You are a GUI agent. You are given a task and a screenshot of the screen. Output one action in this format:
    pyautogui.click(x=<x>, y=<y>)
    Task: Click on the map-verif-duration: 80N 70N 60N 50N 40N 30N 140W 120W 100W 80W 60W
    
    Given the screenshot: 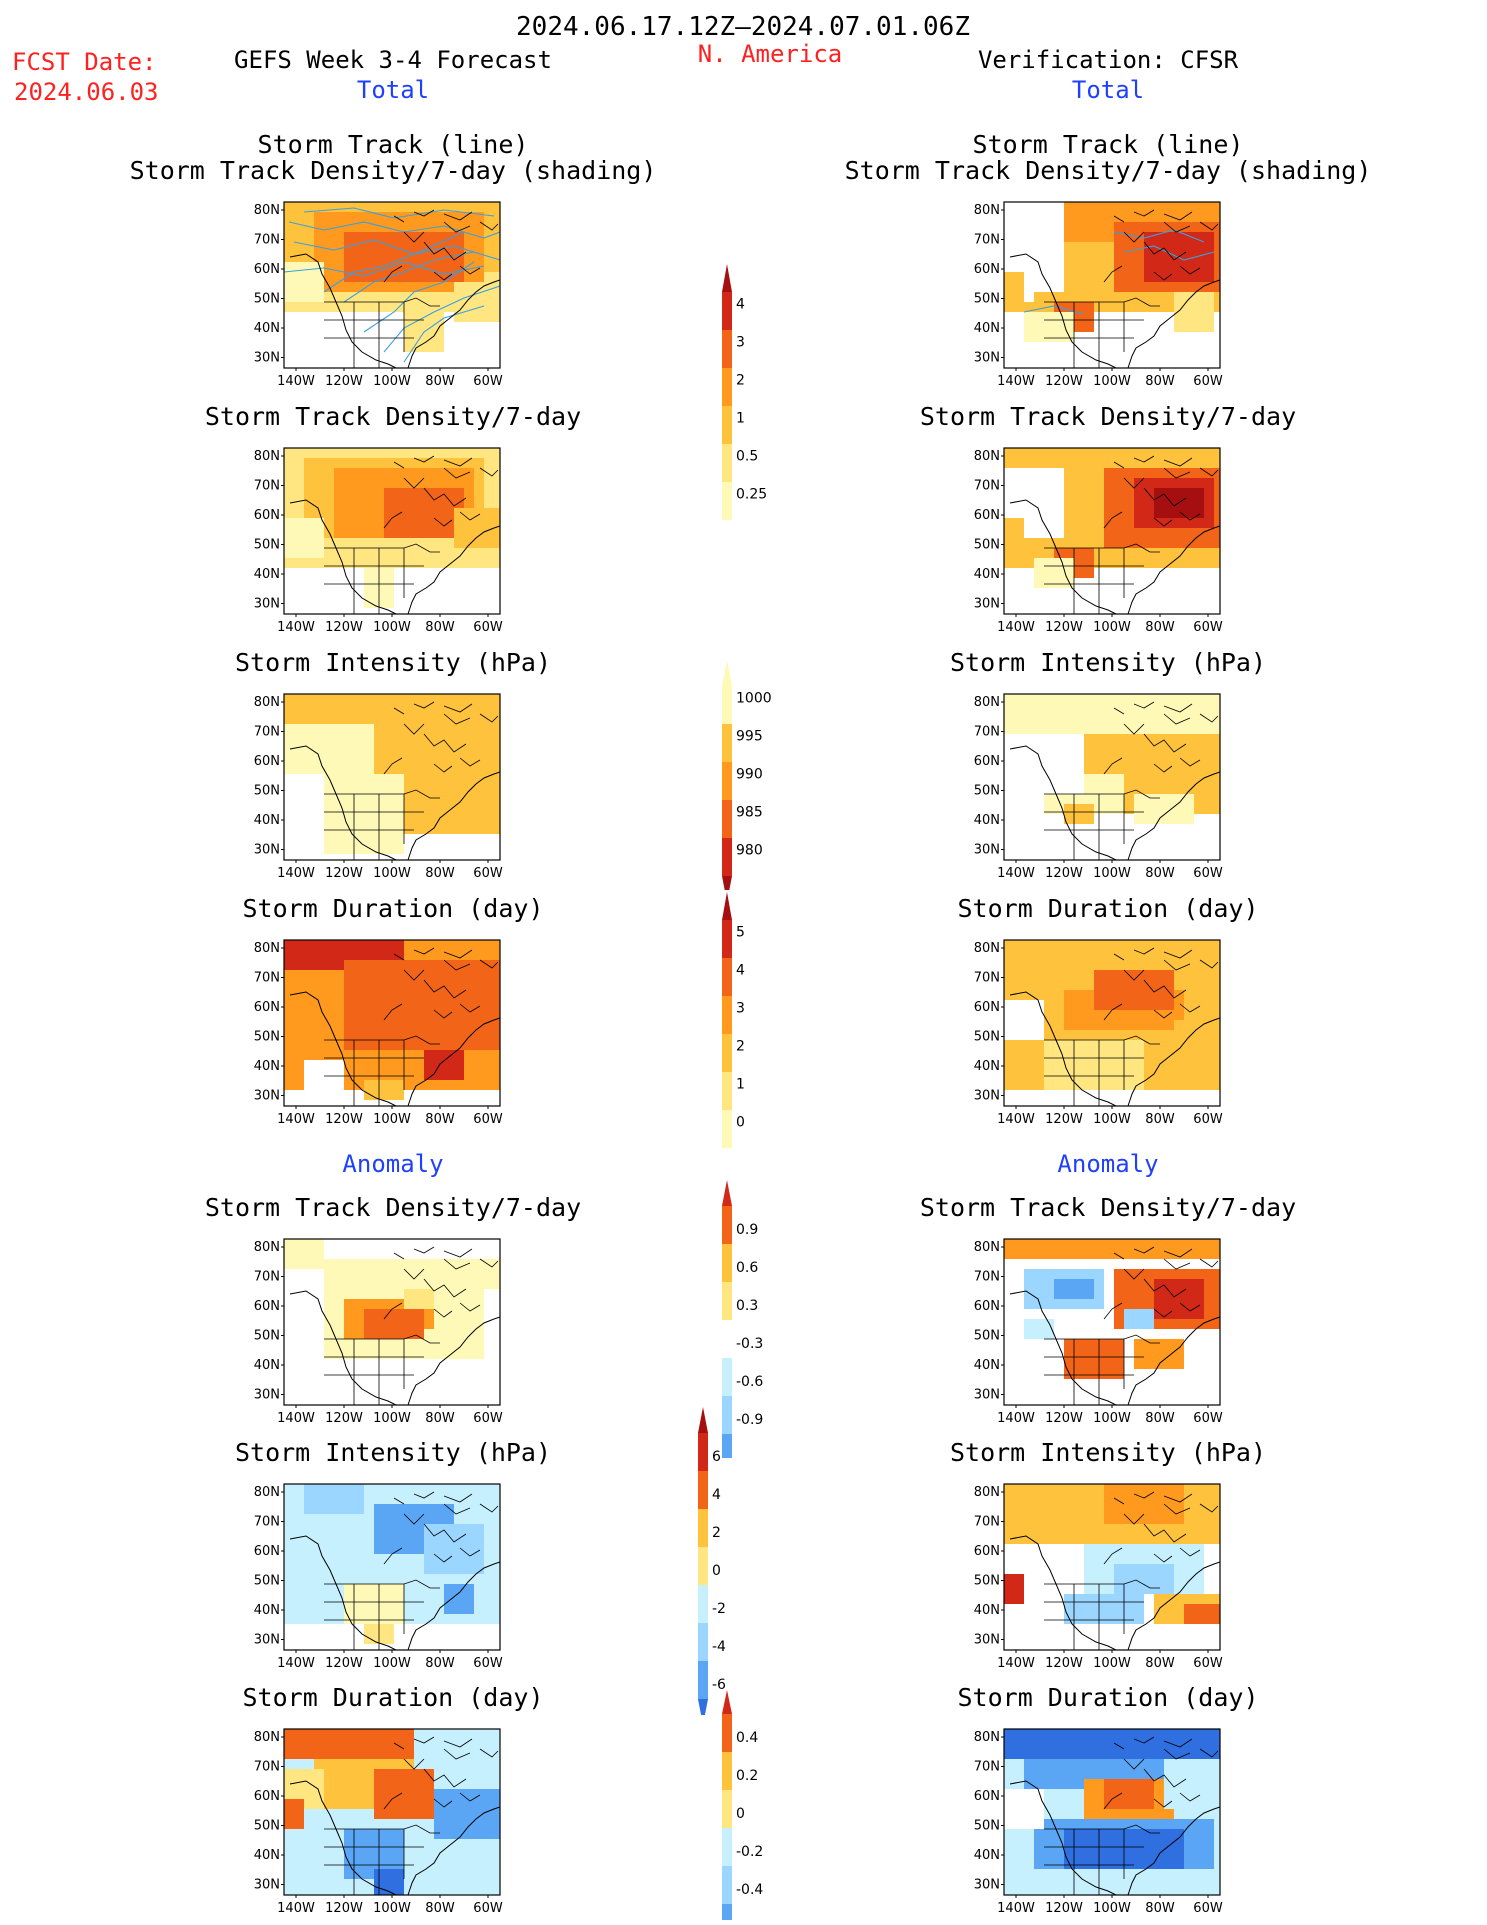 What is the action you would take?
    pyautogui.click(x=1098, y=1033)
    